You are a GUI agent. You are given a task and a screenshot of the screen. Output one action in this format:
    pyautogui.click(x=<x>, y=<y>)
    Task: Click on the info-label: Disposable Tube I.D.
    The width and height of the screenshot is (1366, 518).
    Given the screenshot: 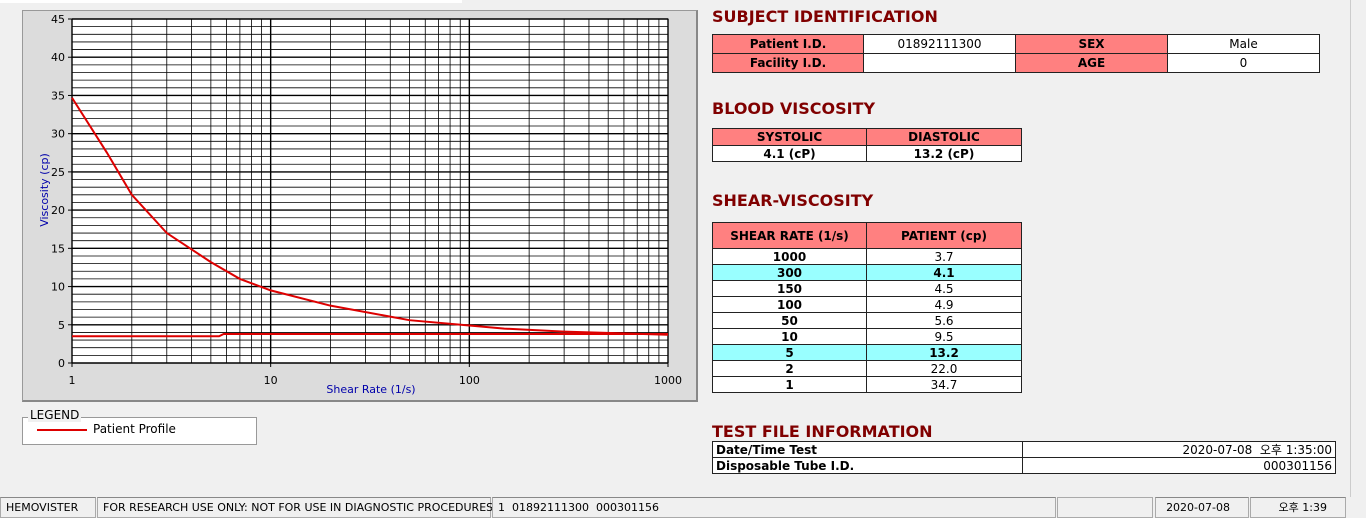 What is the action you would take?
    pyautogui.click(x=867, y=465)
    